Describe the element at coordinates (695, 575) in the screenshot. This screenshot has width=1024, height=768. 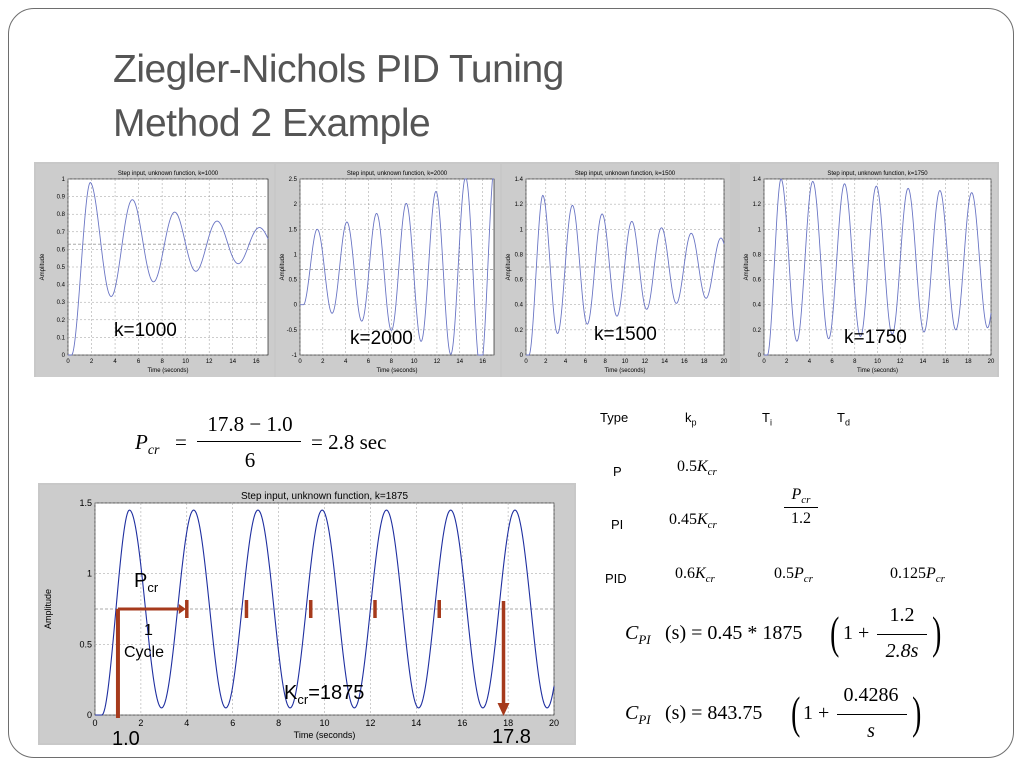
I see `row-pid-kp: 0.6Kcr` at that location.